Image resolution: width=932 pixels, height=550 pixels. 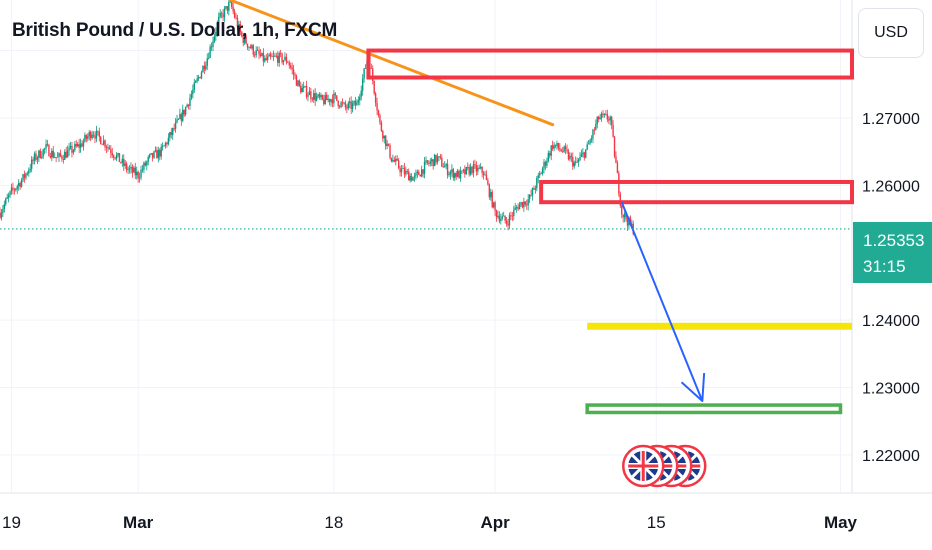 I want to click on x-tick-label: Mar, so click(x=138, y=522).